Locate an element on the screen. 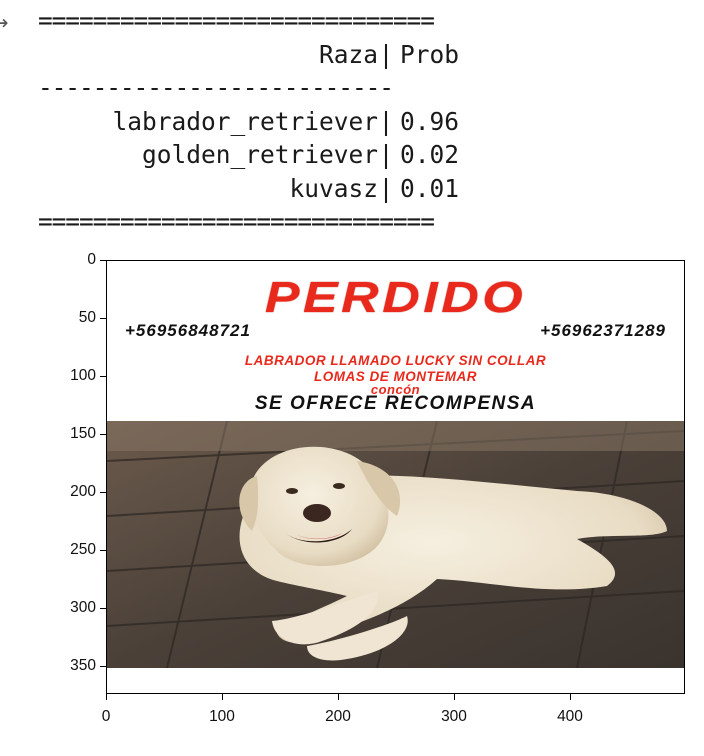  table-row: kuvasz | 0.01 is located at coordinates (288, 189).